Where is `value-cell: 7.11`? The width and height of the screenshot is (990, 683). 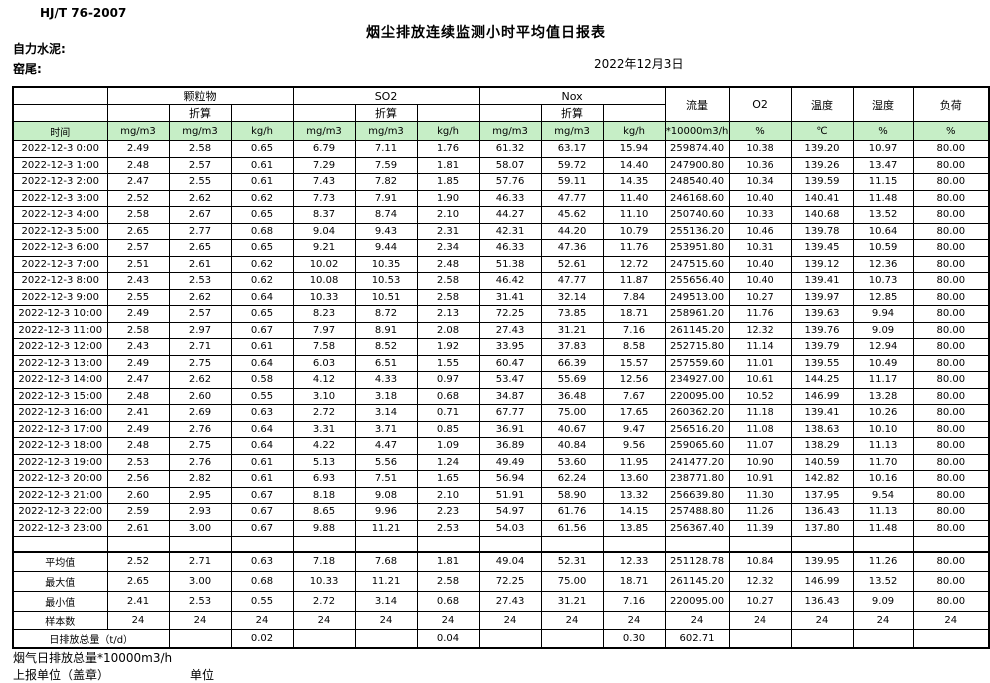
value-cell: 7.11 is located at coordinates (386, 149).